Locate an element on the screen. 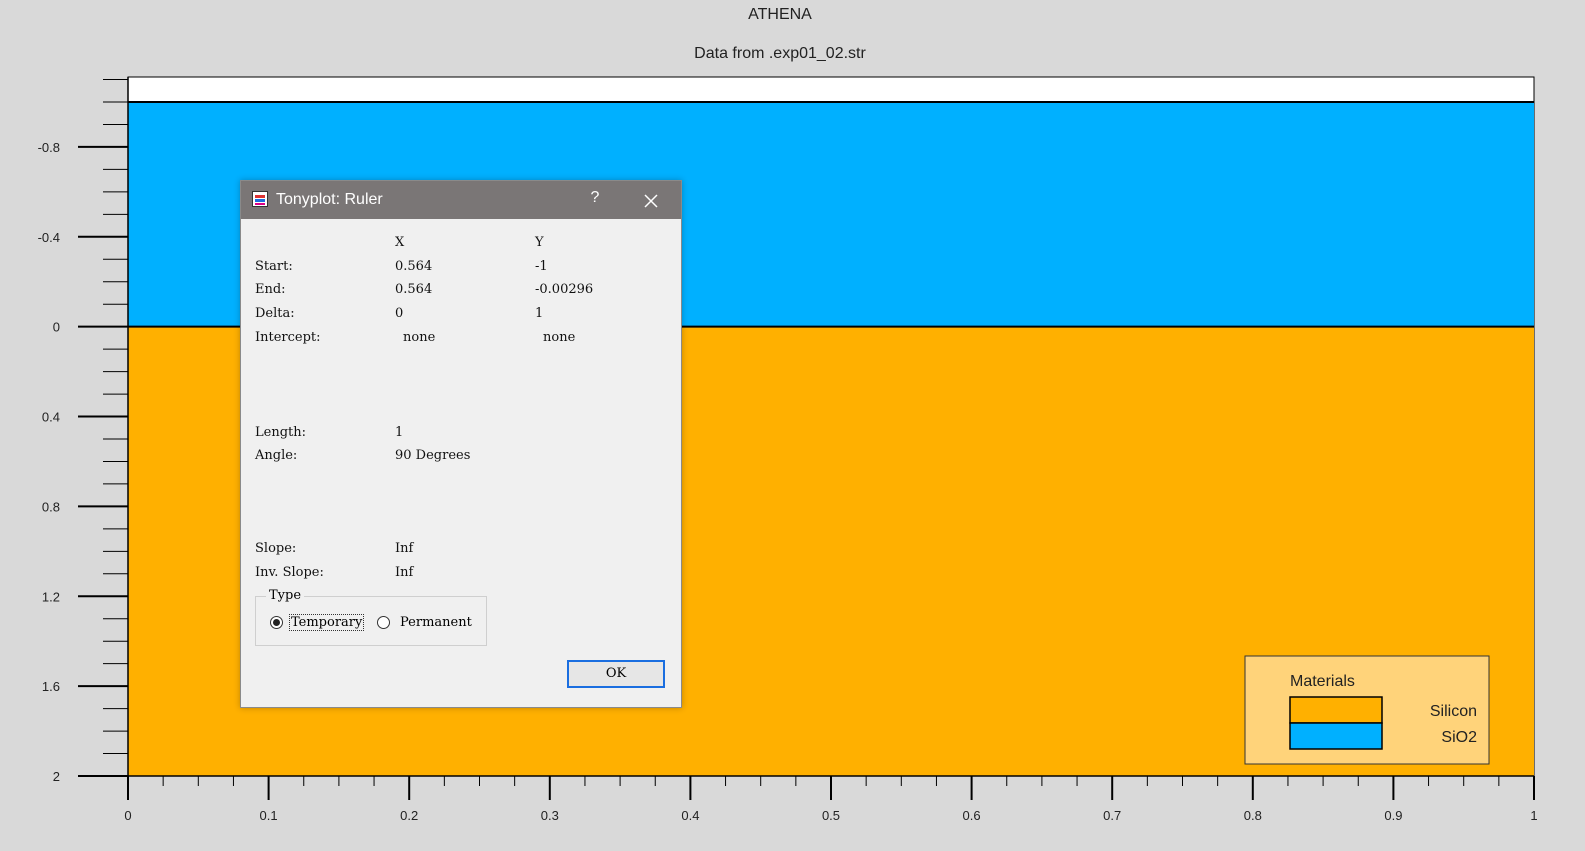 This screenshot has height=851, width=1585. intercept-label: Intercept: is located at coordinates (288, 337).